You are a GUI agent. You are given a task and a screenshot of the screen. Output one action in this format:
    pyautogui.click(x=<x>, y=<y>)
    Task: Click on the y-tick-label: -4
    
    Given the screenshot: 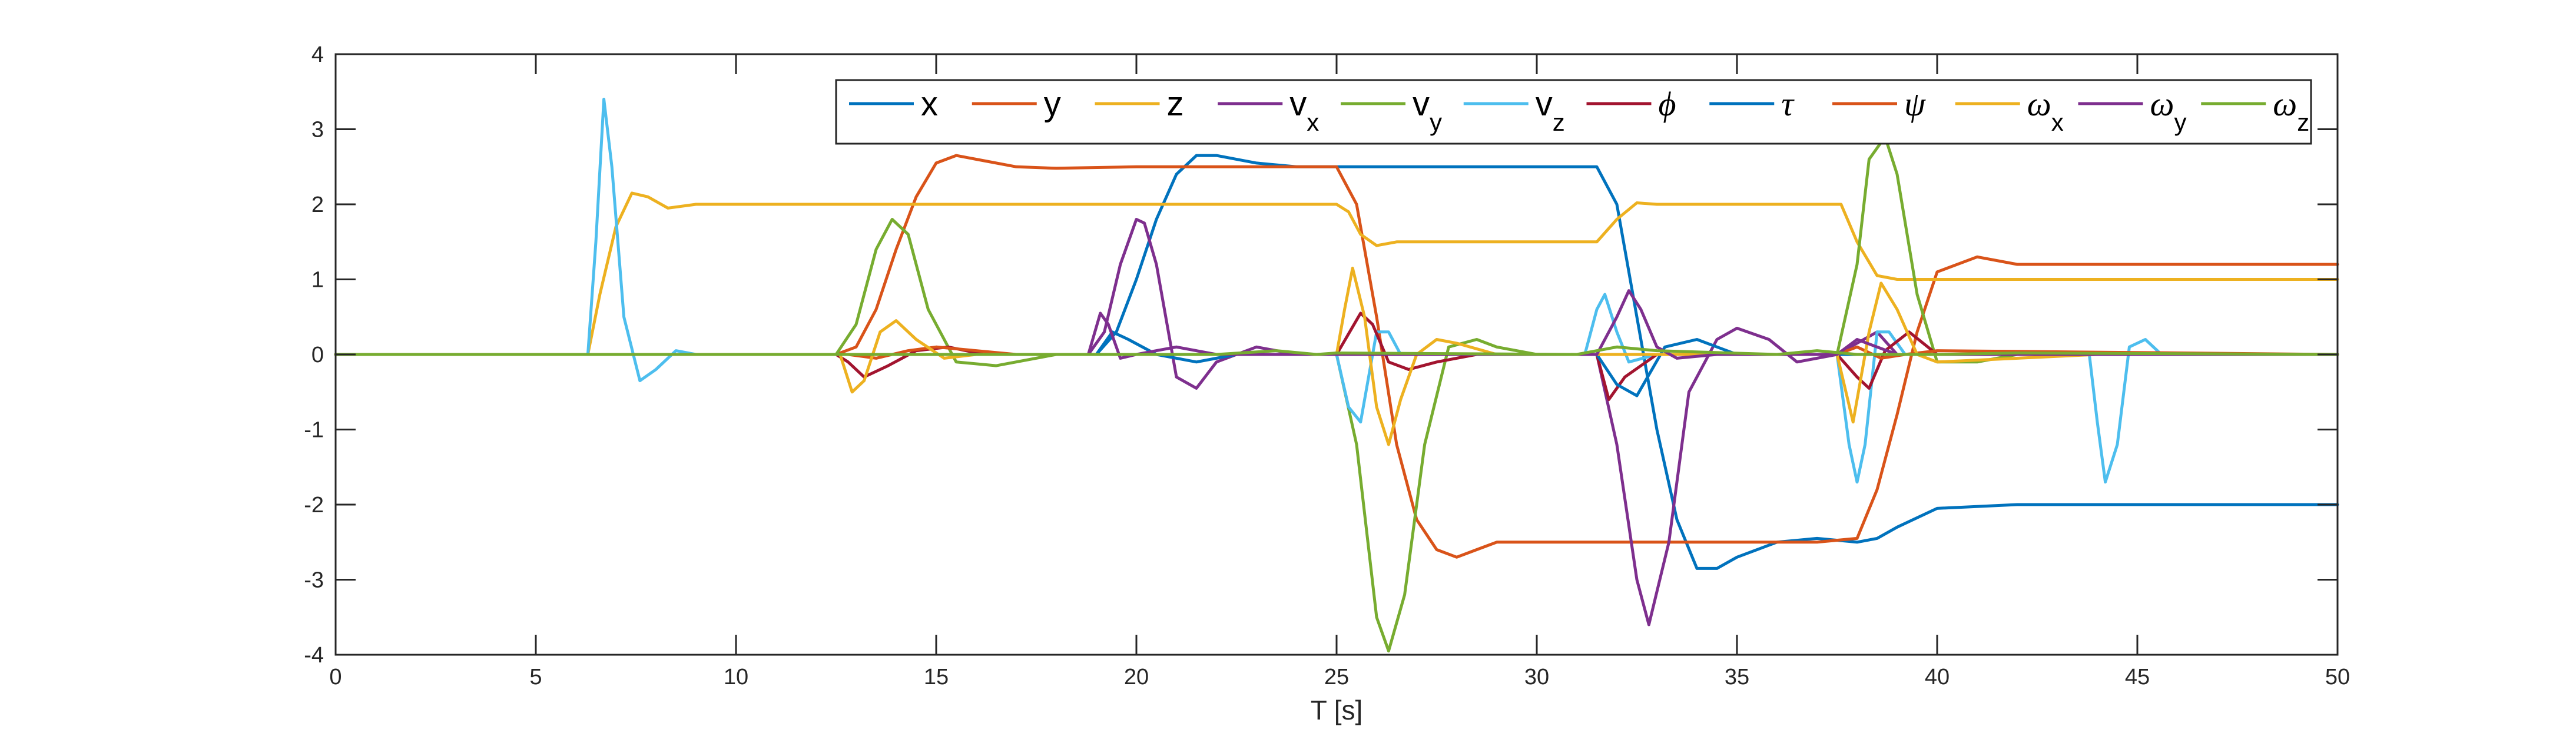 What is the action you would take?
    pyautogui.click(x=314, y=655)
    